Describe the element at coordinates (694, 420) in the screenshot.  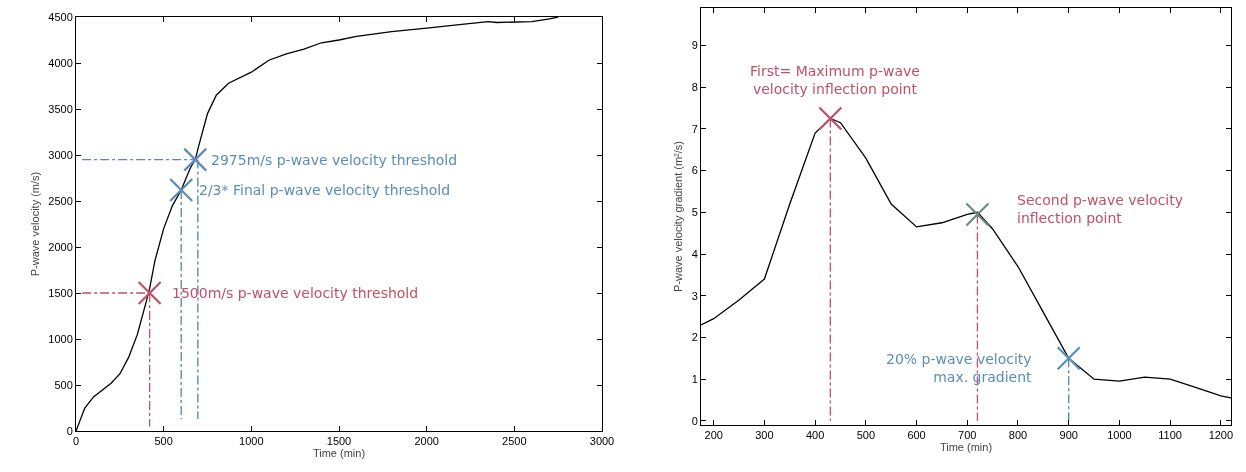
I see `y-tick-label: 0` at that location.